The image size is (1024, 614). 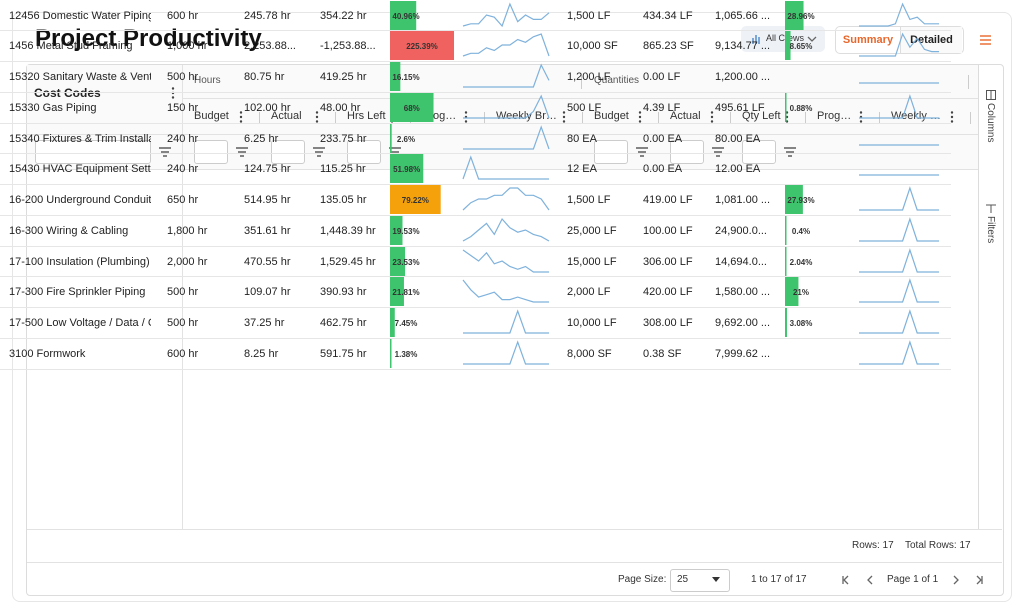 What do you see at coordinates (759, 40) in the screenshot?
I see `icon-bar` at bounding box center [759, 40].